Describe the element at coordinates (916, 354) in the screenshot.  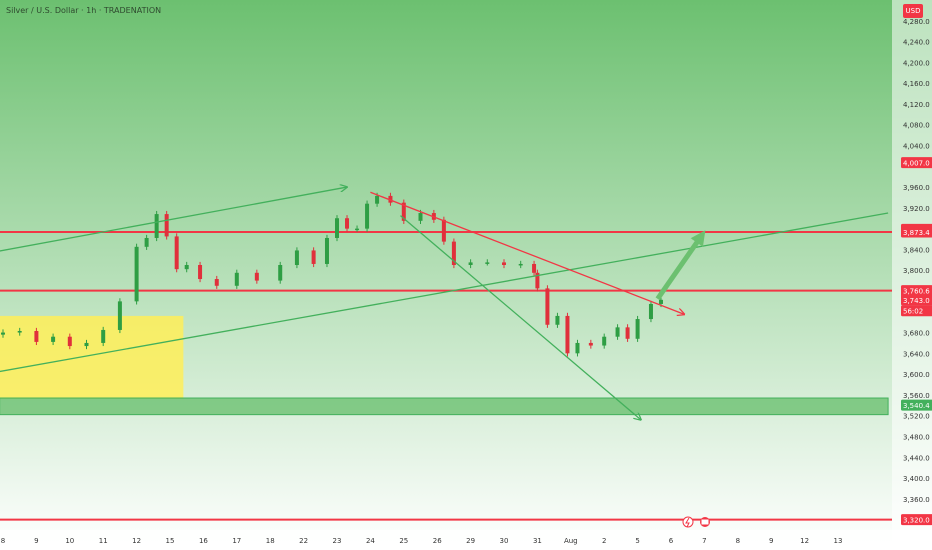
I see `y-tick-label: 3,640.0` at that location.